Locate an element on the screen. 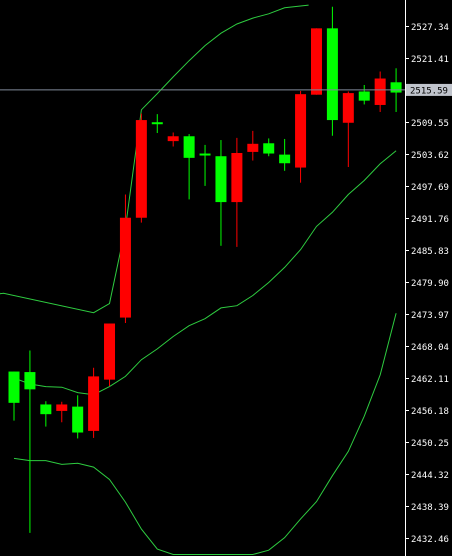  axis-tick-label: 2491.76 is located at coordinates (430, 220).